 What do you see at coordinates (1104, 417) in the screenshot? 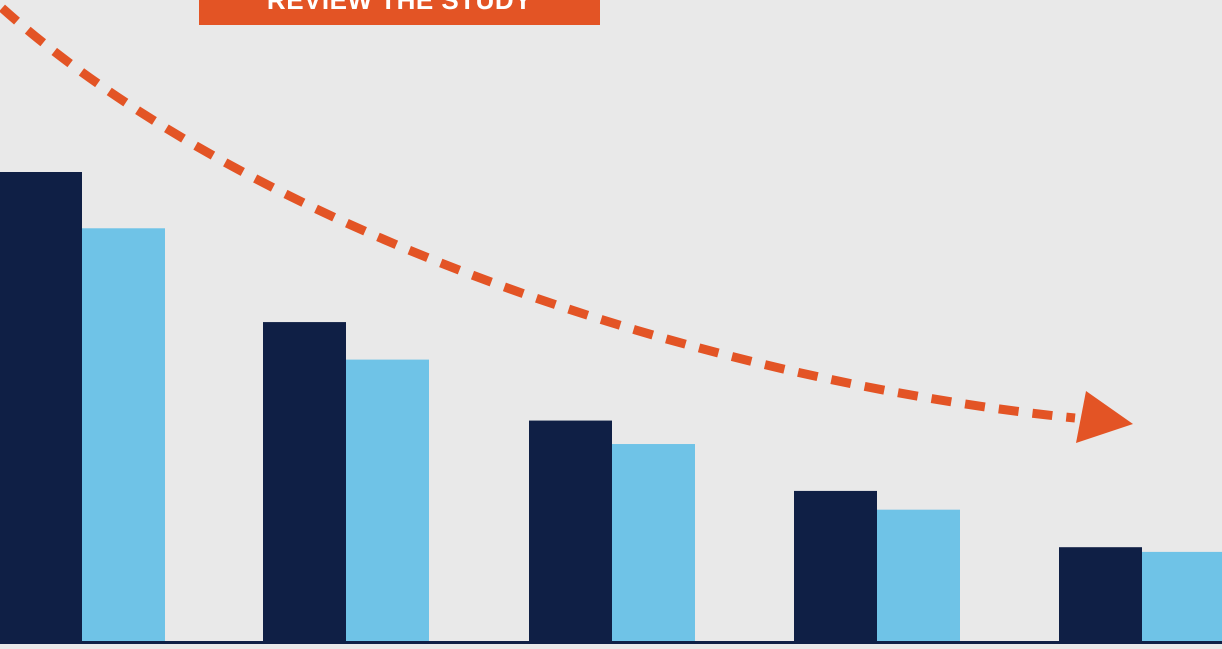
I see `trend-arrow-head-icon` at bounding box center [1104, 417].